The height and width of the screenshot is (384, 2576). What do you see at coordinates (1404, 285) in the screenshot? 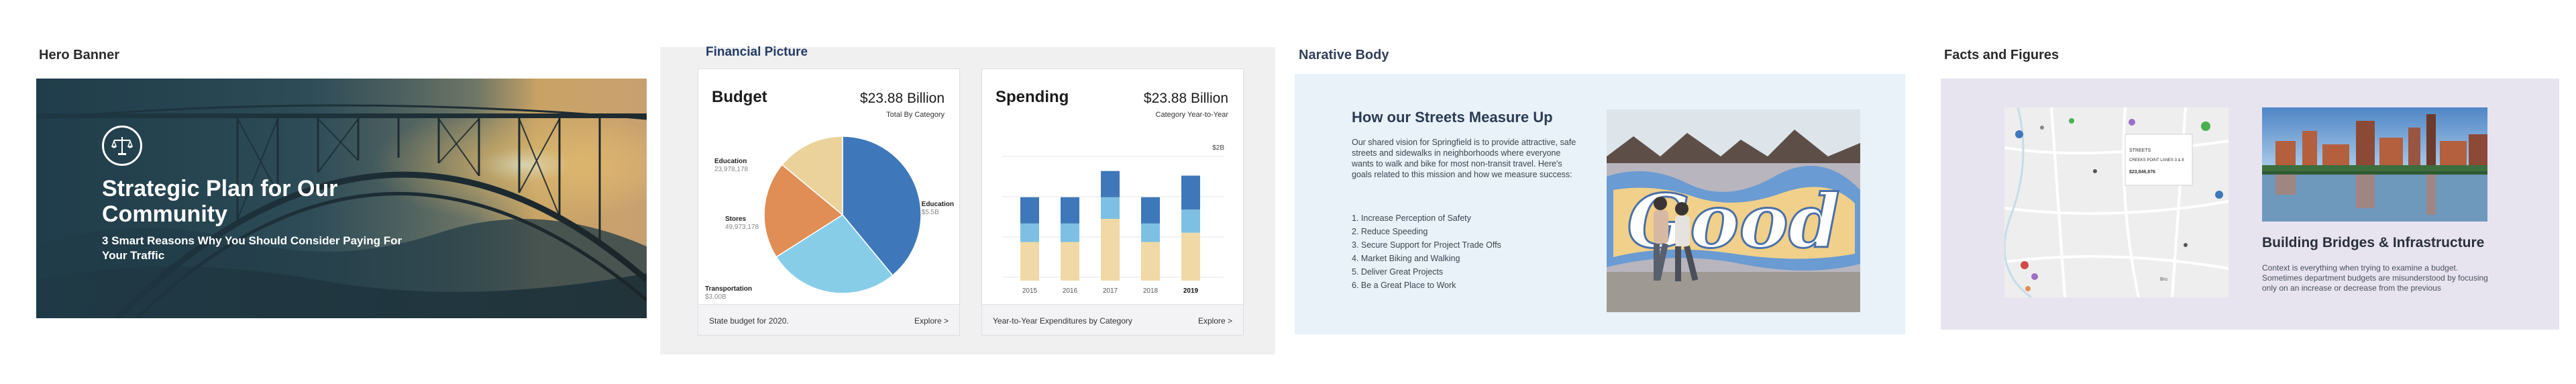
I see `list-item: 6. Be a Great Place to Work` at bounding box center [1404, 285].